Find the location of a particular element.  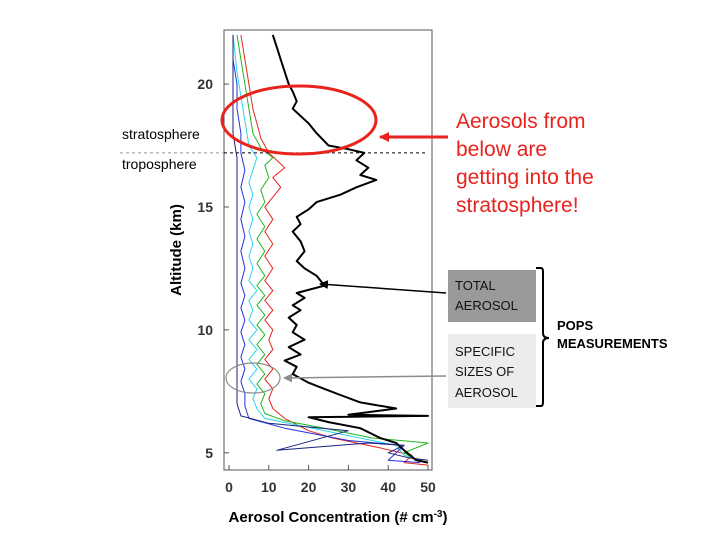

x-tick-label: 30 is located at coordinates (349, 487).